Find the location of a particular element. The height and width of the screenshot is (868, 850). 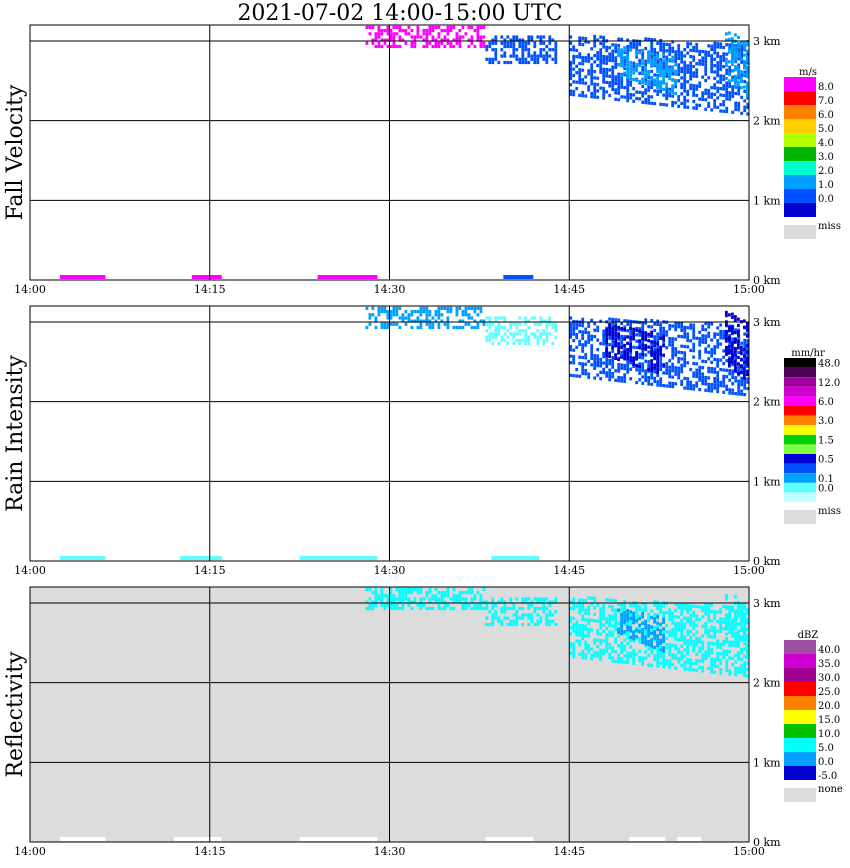

x-tick-label: 14:45 is located at coordinates (569, 570).